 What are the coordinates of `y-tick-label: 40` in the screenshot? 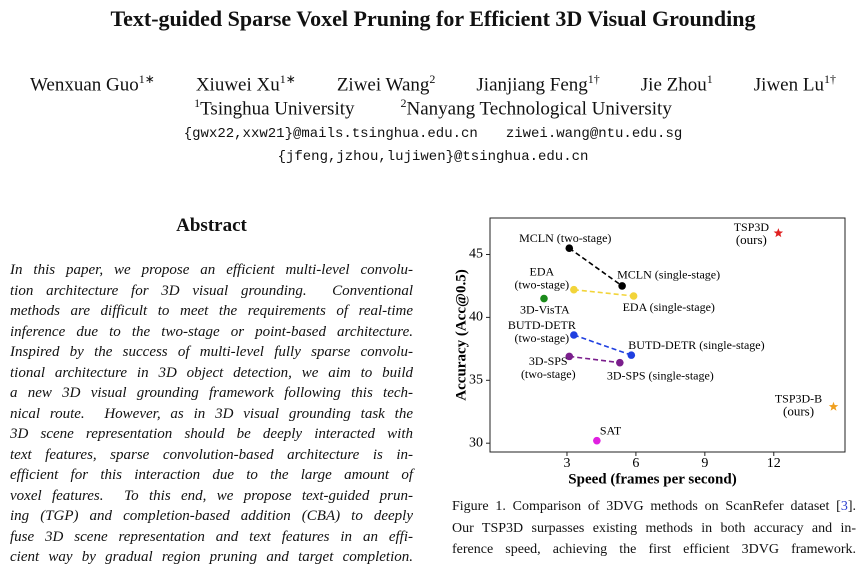 It's located at (476, 317).